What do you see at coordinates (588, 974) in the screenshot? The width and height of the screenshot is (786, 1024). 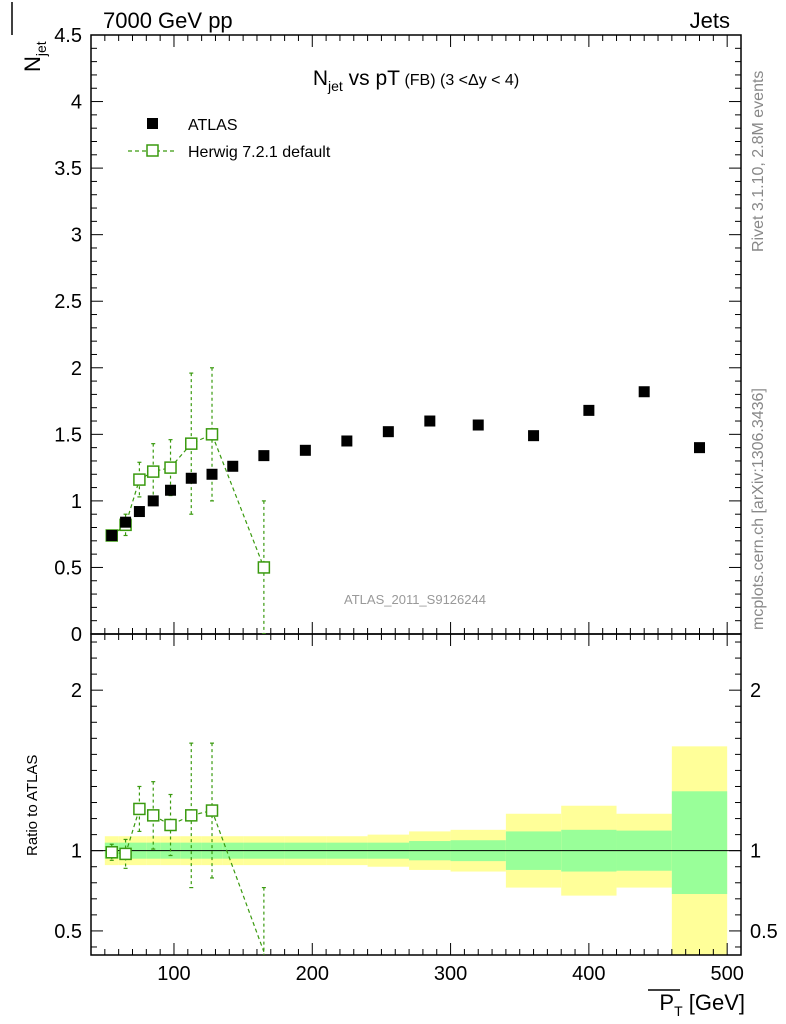 I see `x-tick-label: 400` at bounding box center [588, 974].